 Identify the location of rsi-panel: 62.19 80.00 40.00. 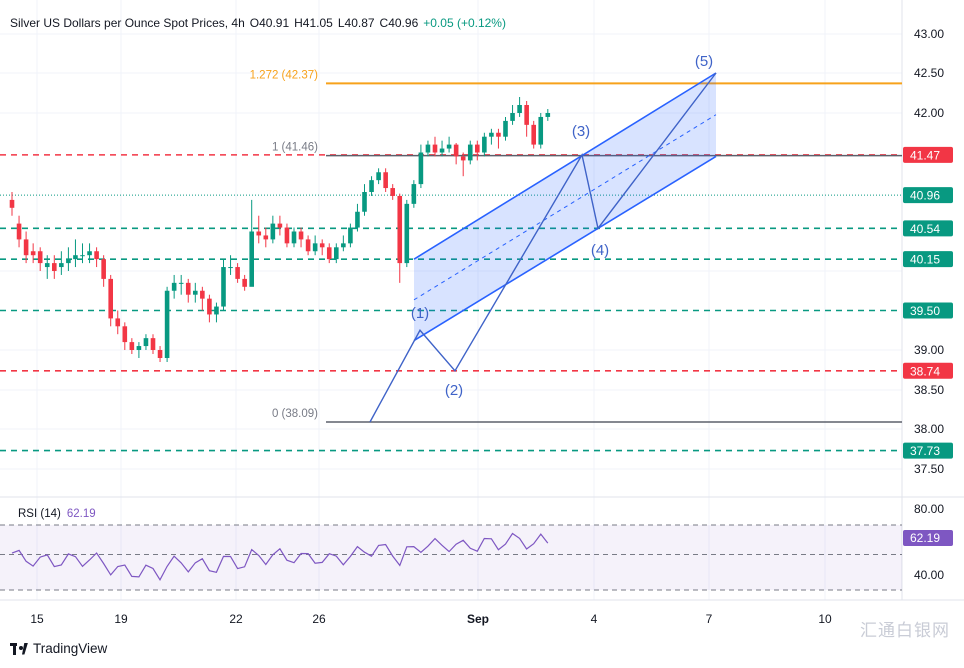
(476, 546).